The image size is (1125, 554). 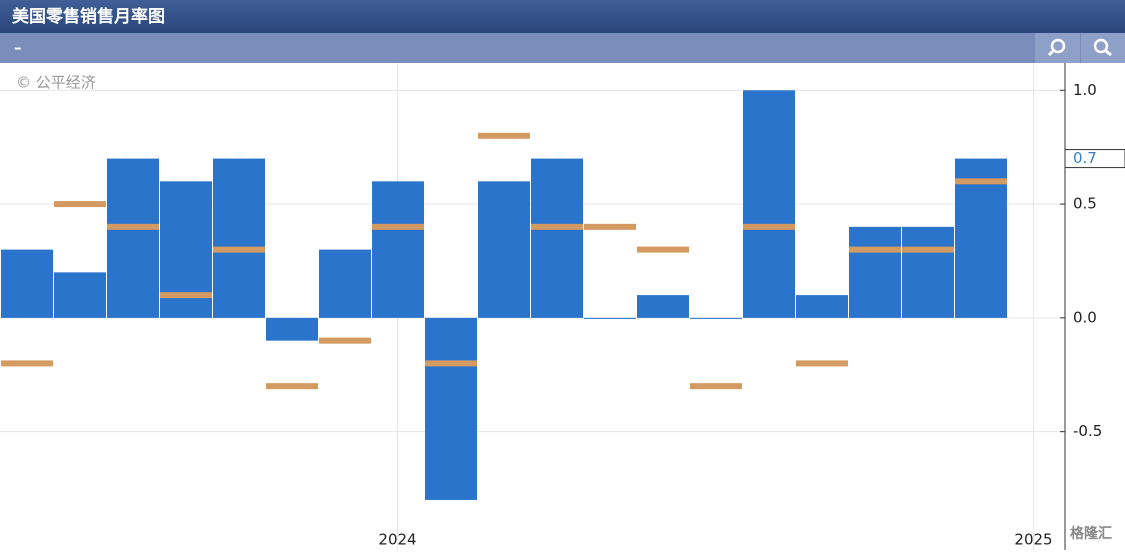 I want to click on x-tick-label: 2024, so click(x=397, y=540).